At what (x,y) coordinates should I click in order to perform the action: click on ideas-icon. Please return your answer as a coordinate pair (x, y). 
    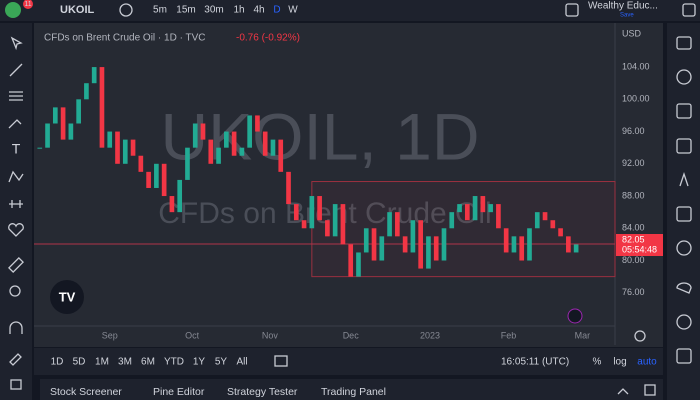
    Looking at the image, I should click on (684, 179).